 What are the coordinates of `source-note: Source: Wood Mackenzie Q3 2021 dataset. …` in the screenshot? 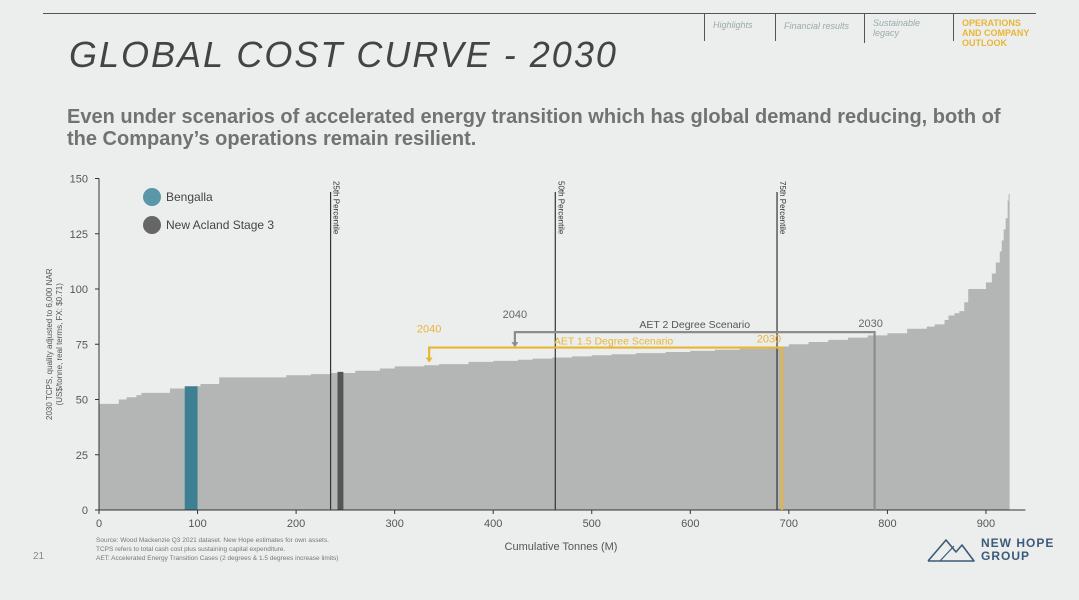 It's located at (217, 549).